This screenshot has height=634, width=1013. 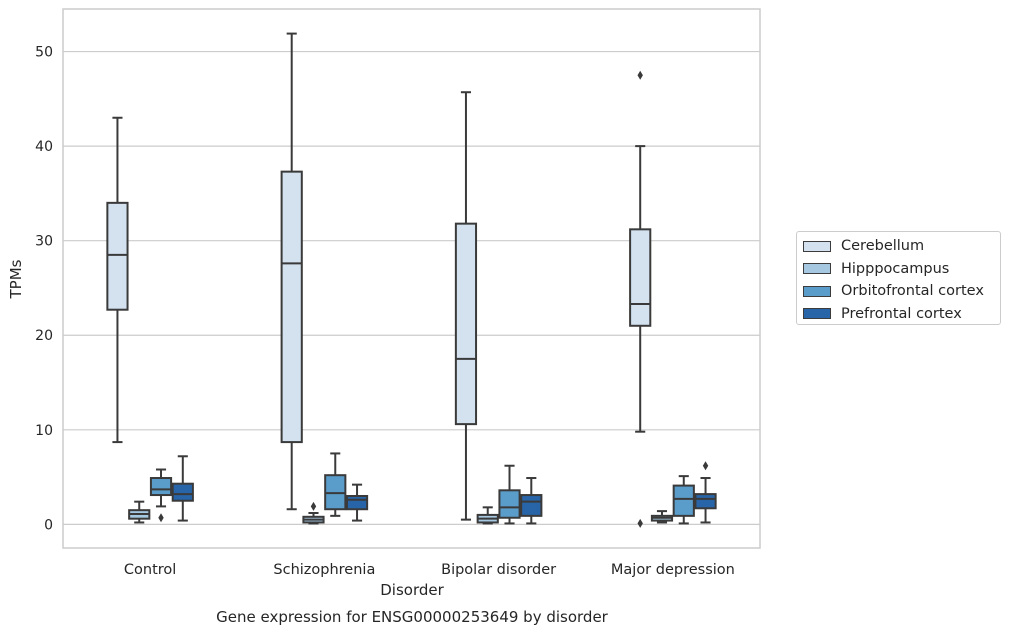 I want to click on x-tick-label: Schizophrenia, so click(x=324, y=570).